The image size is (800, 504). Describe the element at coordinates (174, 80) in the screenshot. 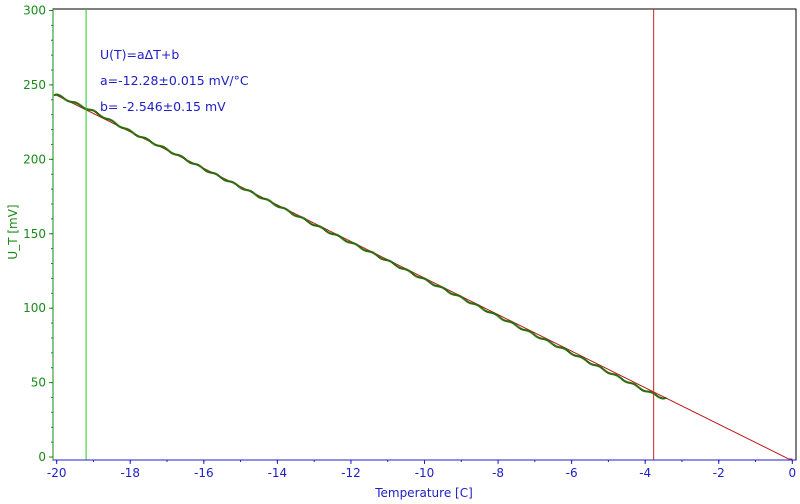

I see `fit-slope-annotation: a=-12.28±0.015 mV/°C` at that location.